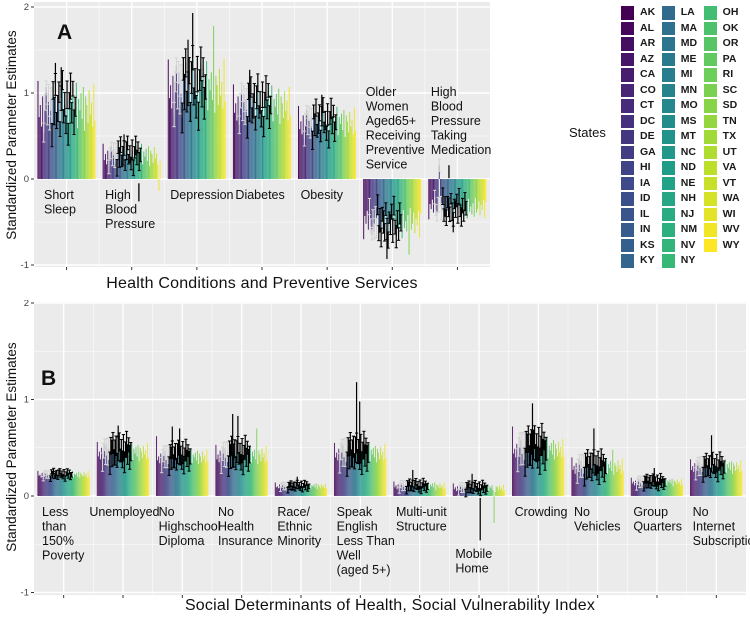 Image resolution: width=750 pixels, height=620 pixels. I want to click on legend-state-label: ME, so click(688, 58).